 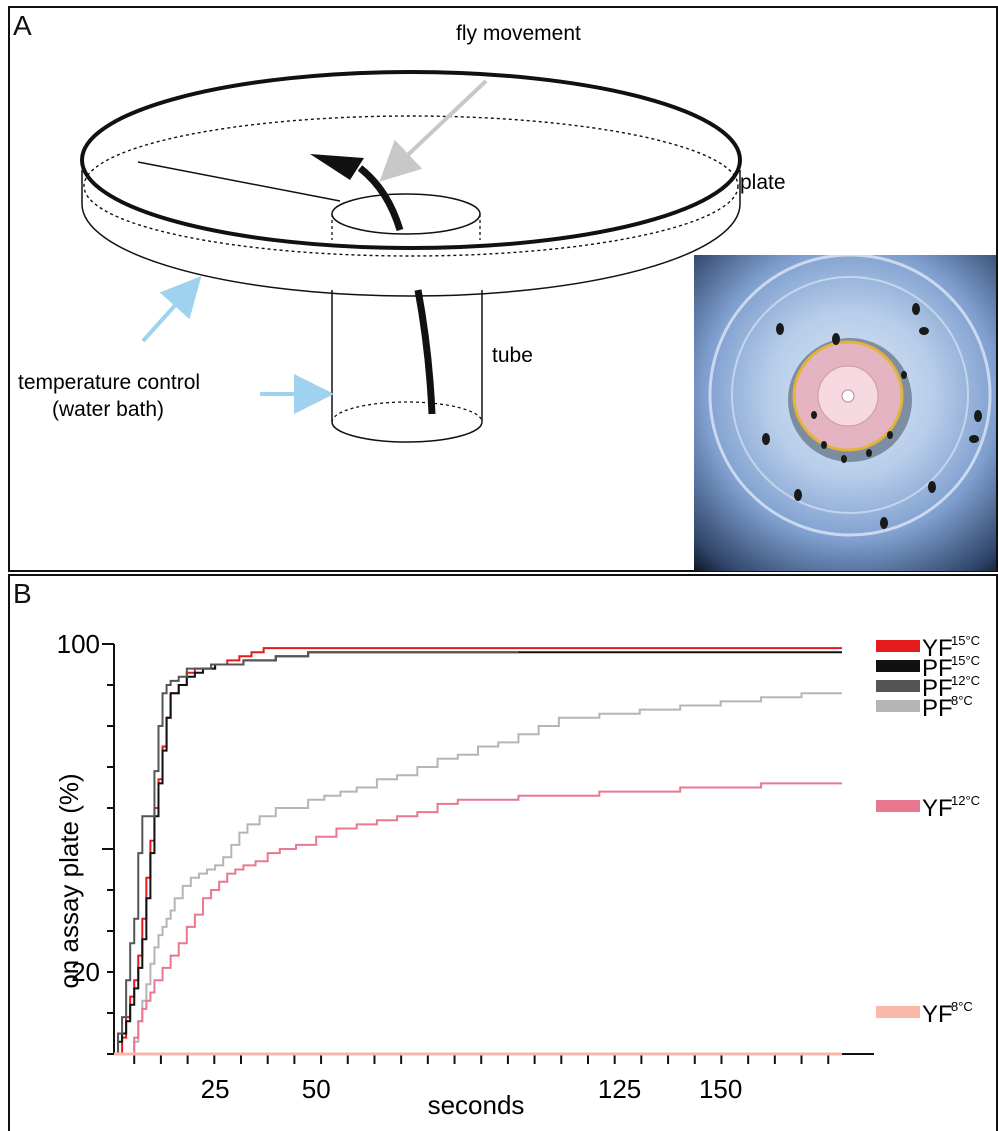 What do you see at coordinates (425, 352) in the screenshot?
I see `fly-path-tube` at bounding box center [425, 352].